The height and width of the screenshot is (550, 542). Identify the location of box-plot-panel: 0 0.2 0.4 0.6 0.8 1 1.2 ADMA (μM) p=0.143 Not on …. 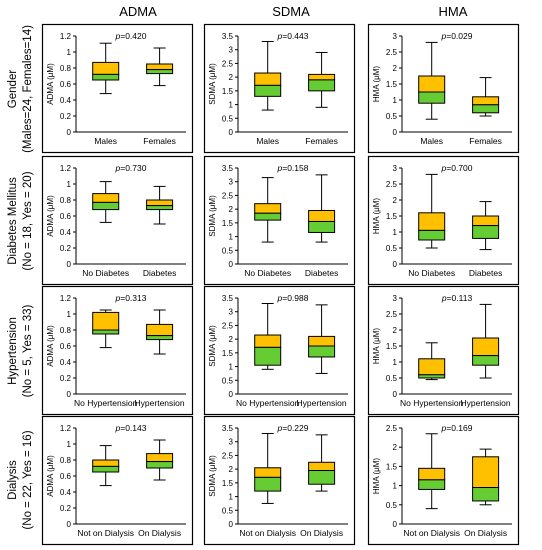
(117, 480).